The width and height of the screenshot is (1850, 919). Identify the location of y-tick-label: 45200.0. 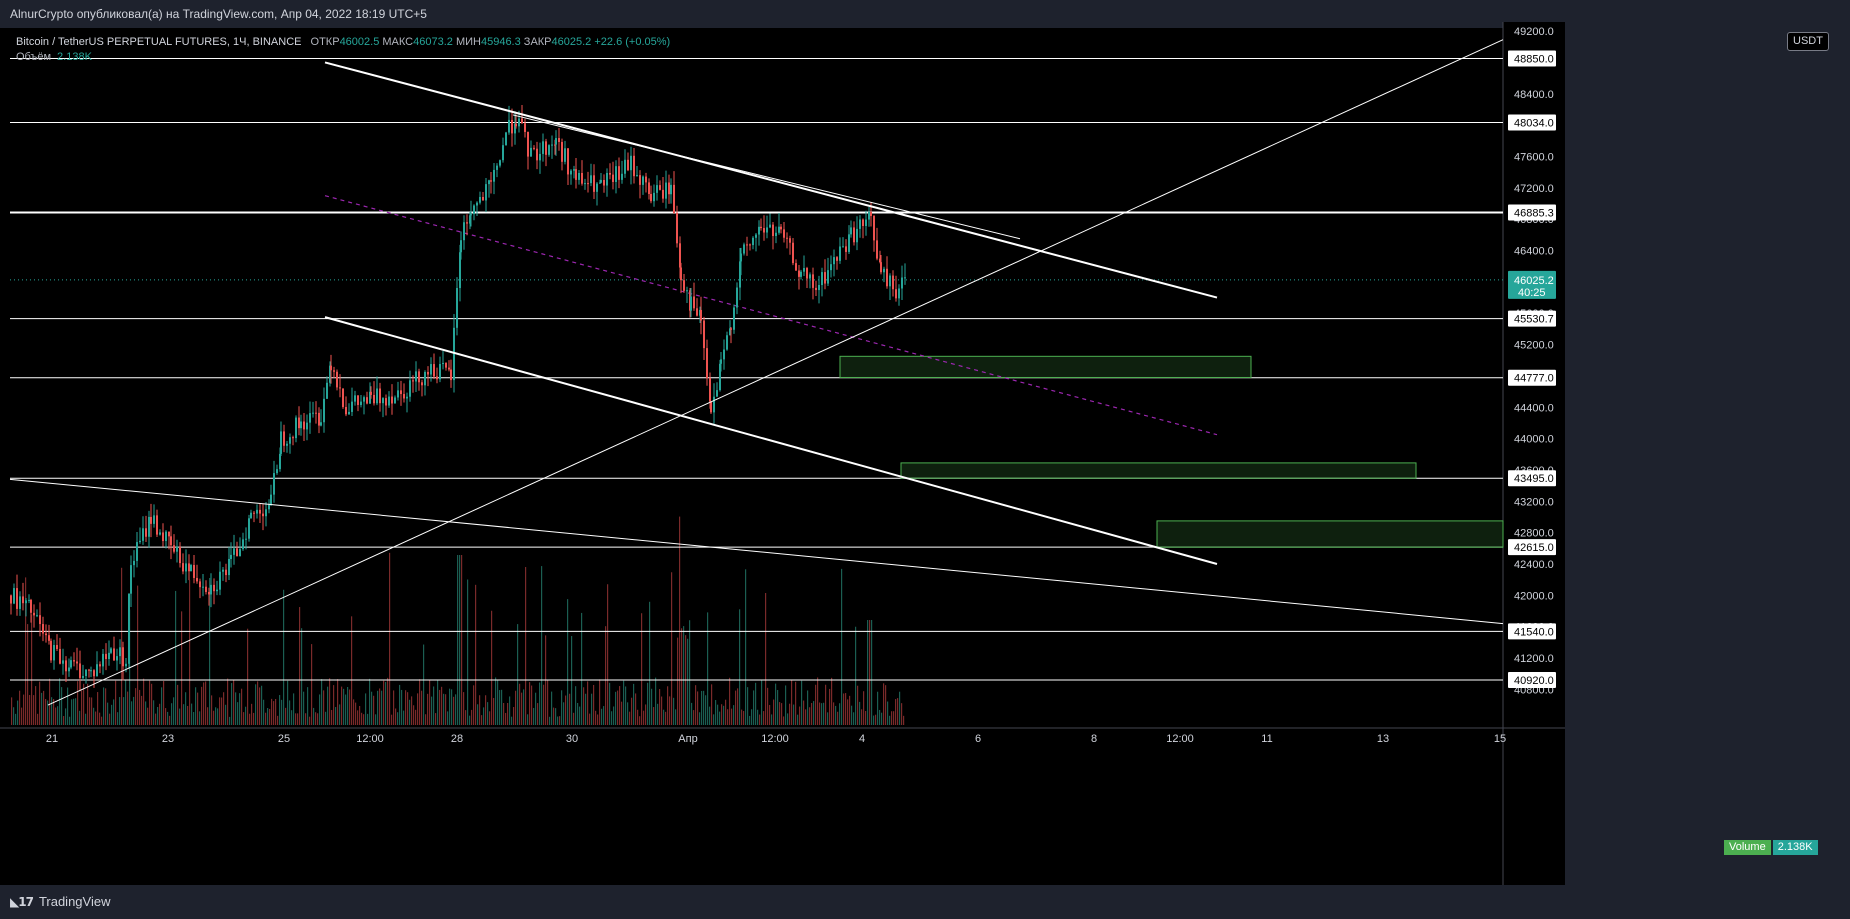
(1534, 346).